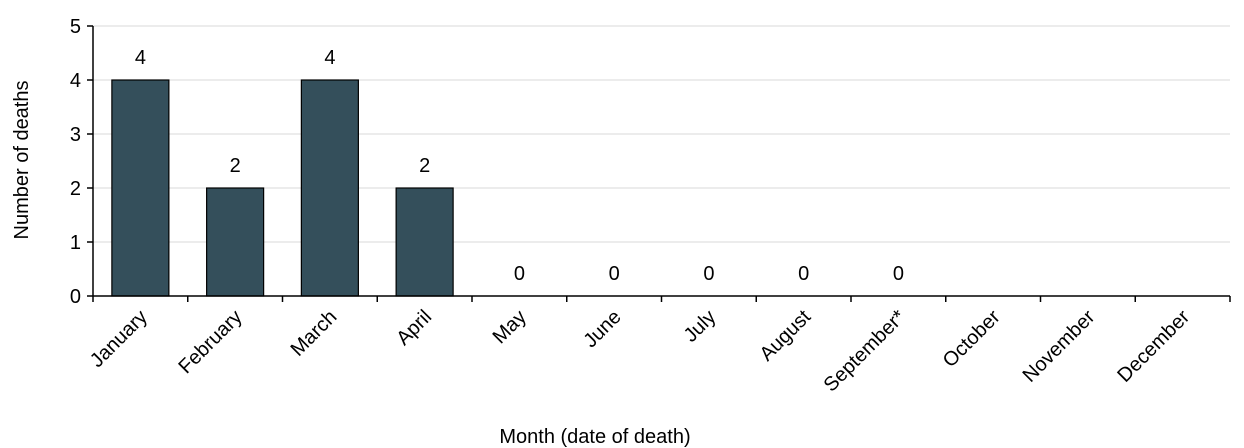 This screenshot has height=448, width=1244. What do you see at coordinates (1153, 346) in the screenshot?
I see `x-tick-label: December` at bounding box center [1153, 346].